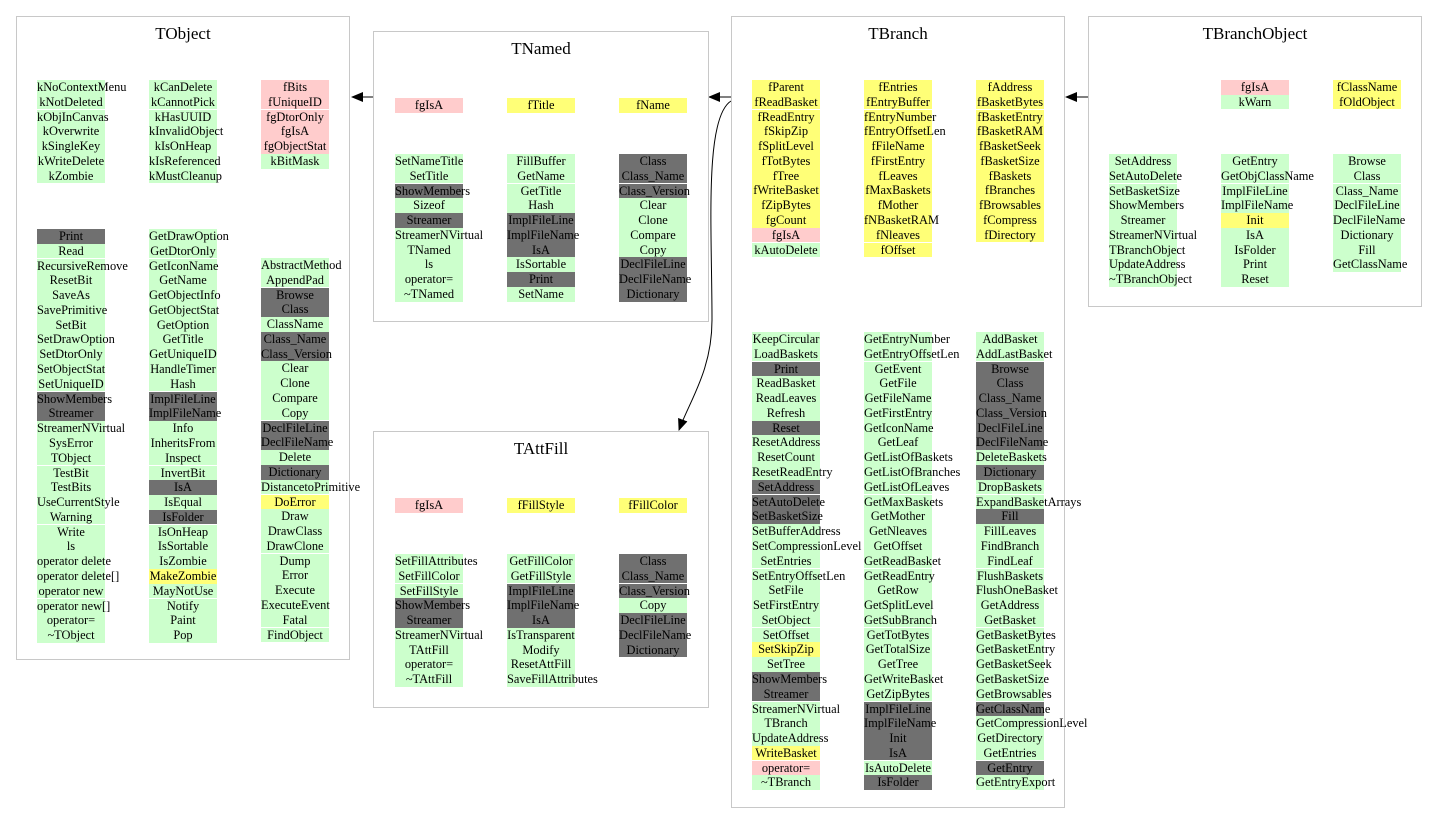  I want to click on data-member-tbranch: fTree, so click(786, 176).